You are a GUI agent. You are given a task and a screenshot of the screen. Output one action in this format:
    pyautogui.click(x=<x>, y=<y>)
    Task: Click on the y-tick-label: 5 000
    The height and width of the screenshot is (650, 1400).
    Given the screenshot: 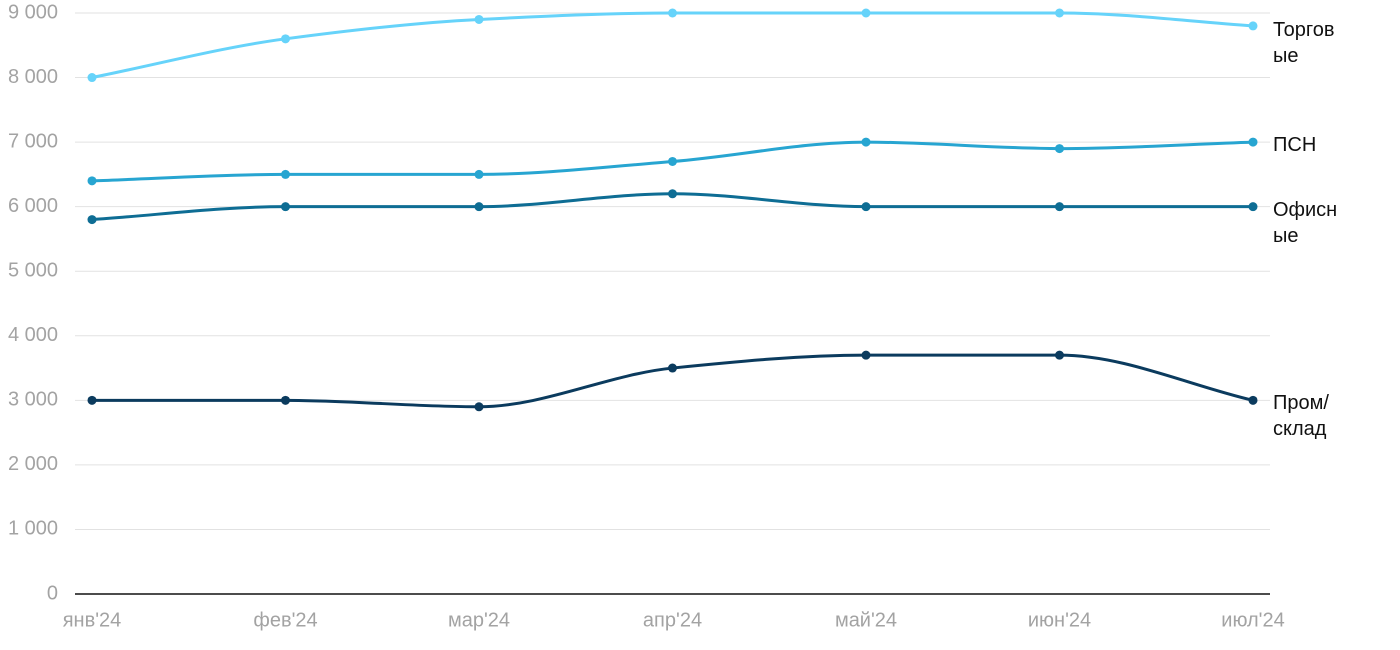 What is the action you would take?
    pyautogui.click(x=33, y=271)
    